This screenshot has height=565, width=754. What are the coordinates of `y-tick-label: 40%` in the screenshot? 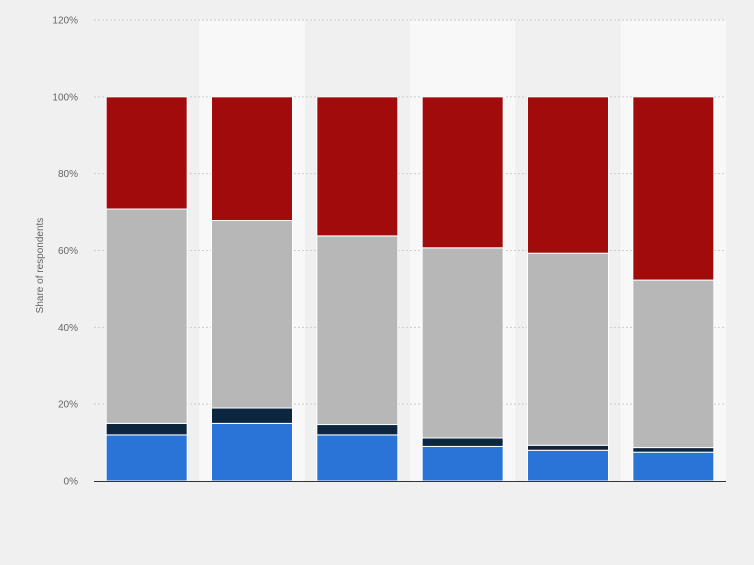 It's located at (68, 328).